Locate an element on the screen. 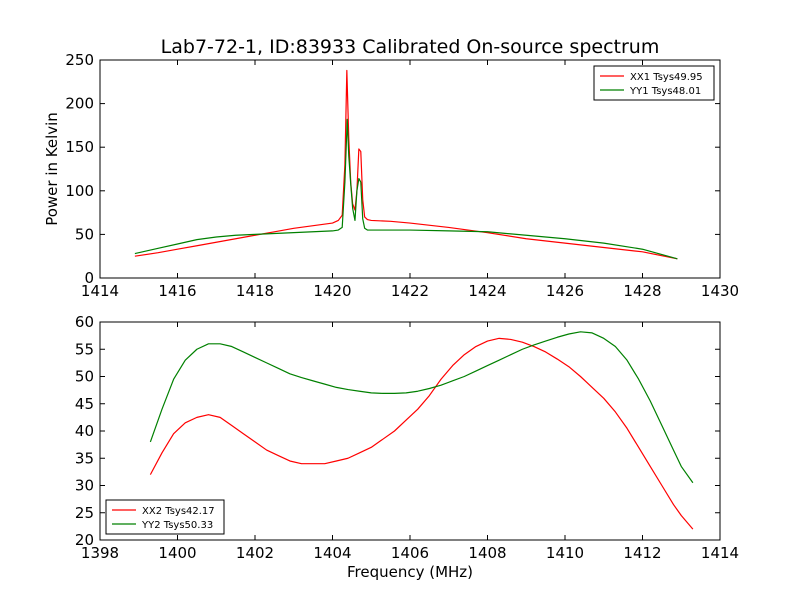 The height and width of the screenshot is (600, 800). y-tick-label: 30 is located at coordinates (84, 486).